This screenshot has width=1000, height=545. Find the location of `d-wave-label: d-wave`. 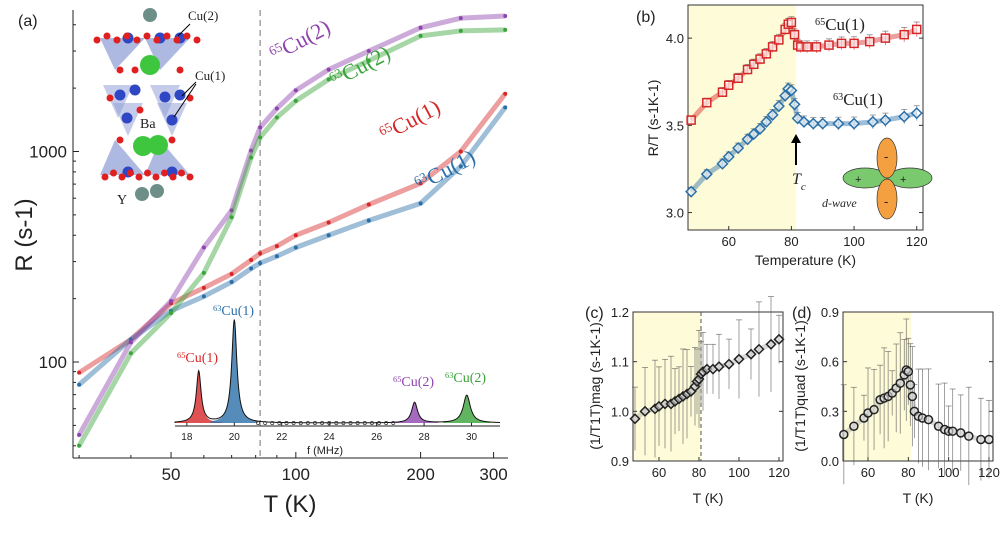

d-wave-label: d-wave is located at coordinates (839, 203).